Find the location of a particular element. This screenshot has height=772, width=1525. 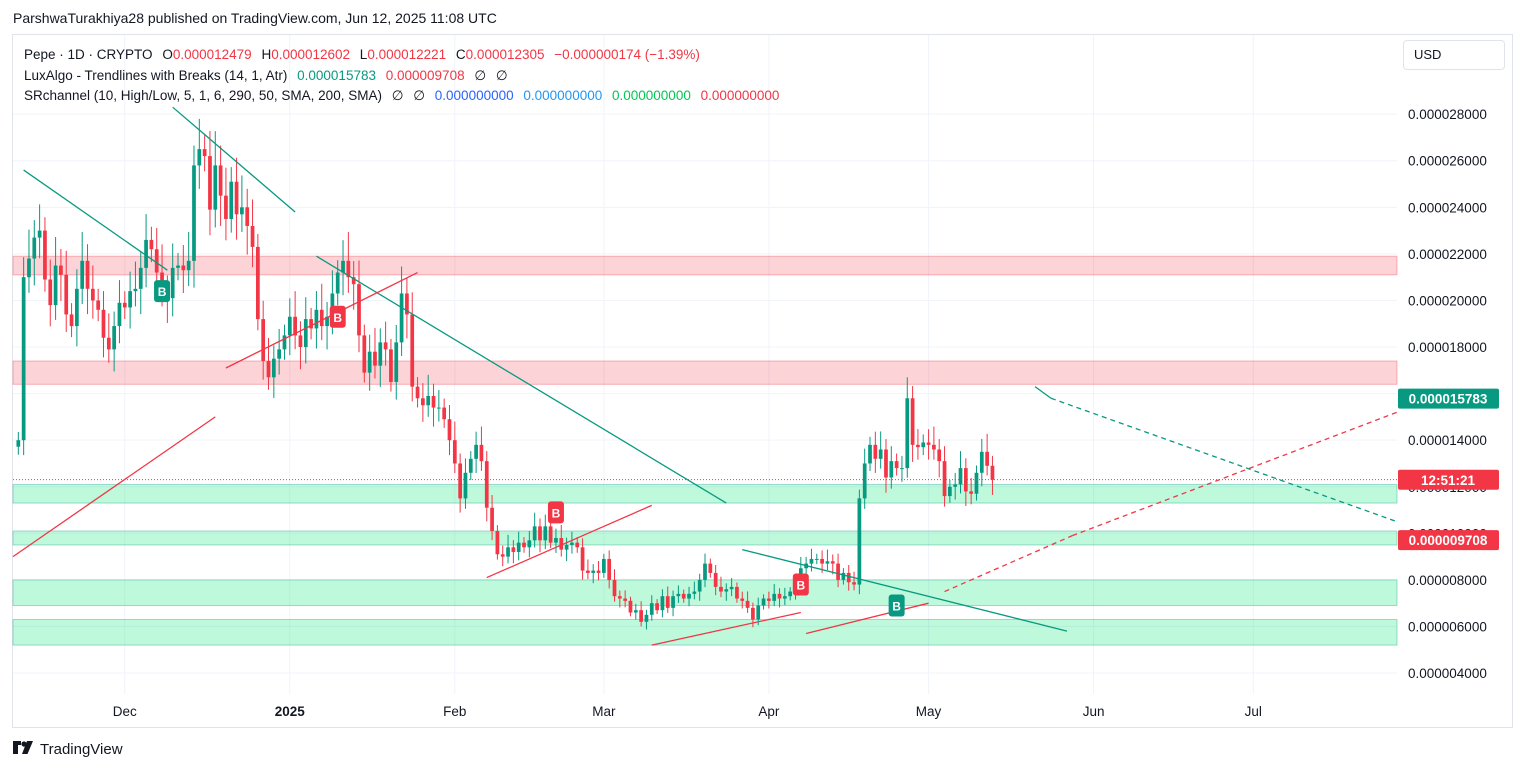

currency-selector: USD is located at coordinates (1454, 55).